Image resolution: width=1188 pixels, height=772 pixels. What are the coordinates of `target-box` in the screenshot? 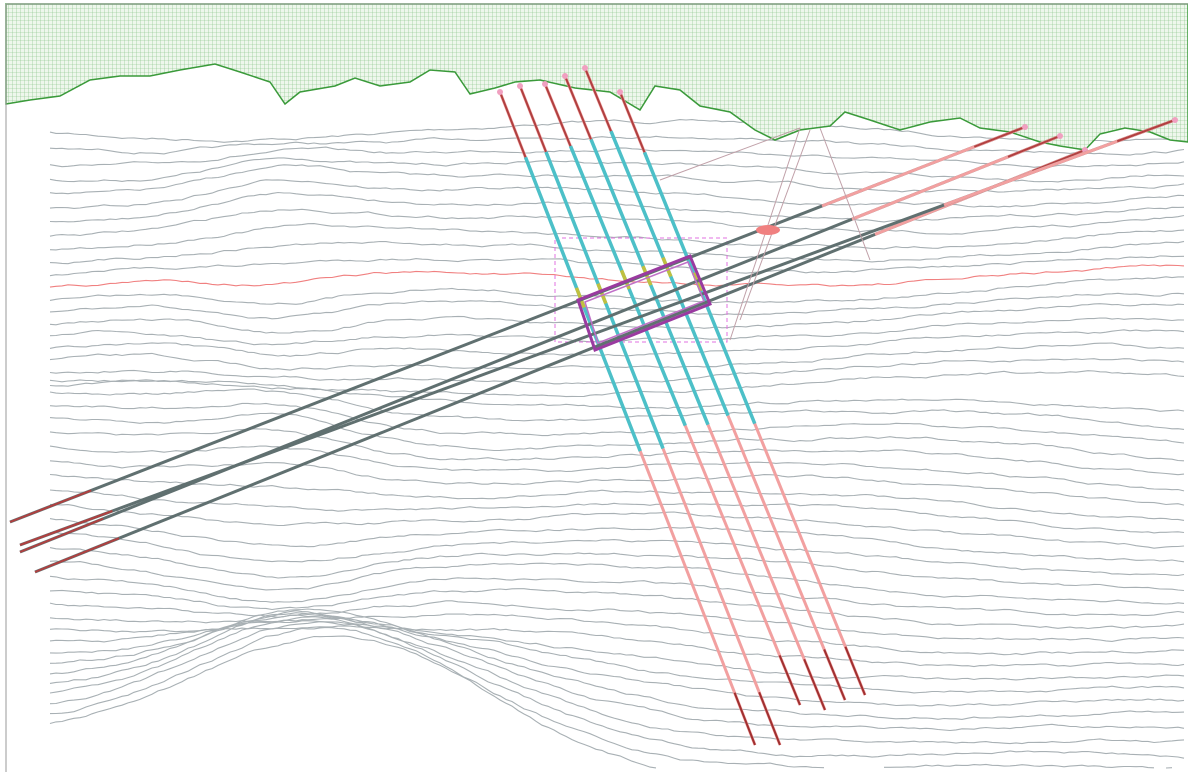 It's located at (644, 303).